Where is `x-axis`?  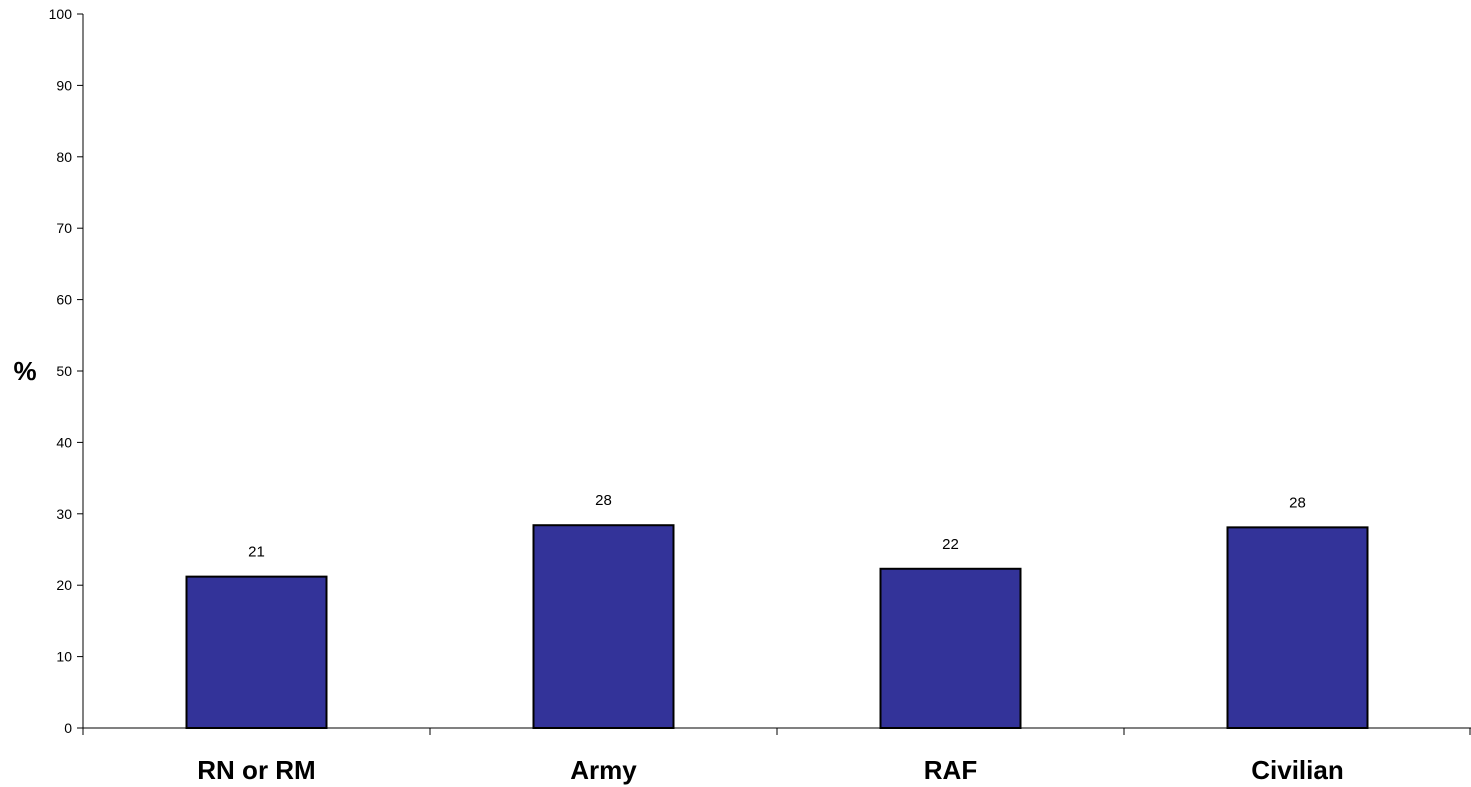
x-axis is located at coordinates (776, 731).